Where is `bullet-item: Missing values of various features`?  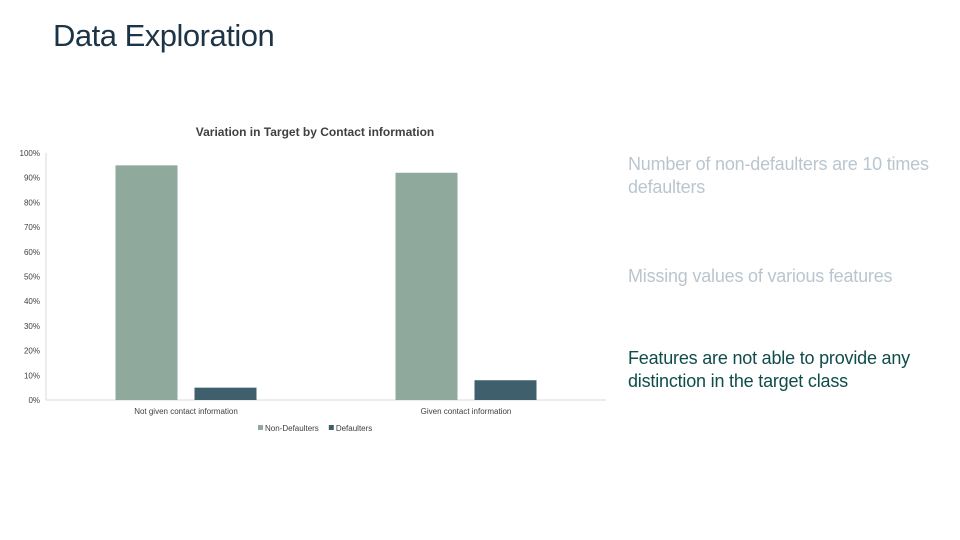
bullet-item: Missing values of various features is located at coordinates (760, 276).